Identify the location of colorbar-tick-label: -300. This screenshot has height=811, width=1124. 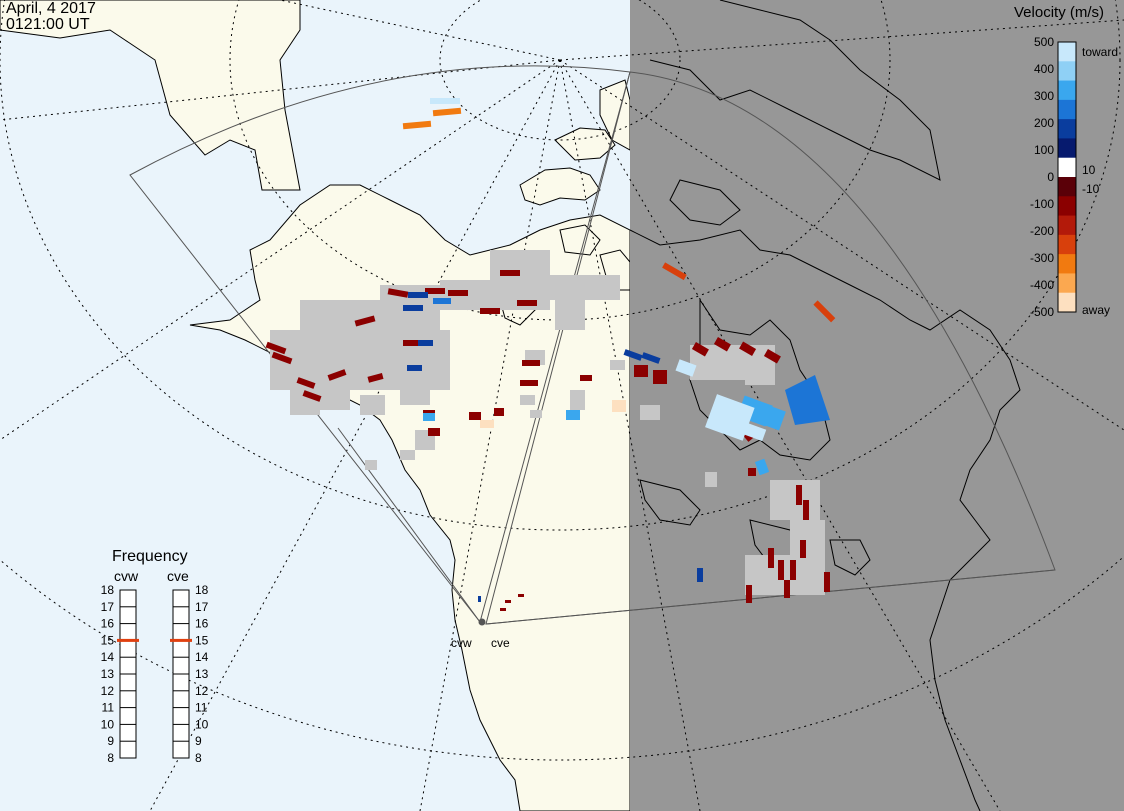
(1042, 258).